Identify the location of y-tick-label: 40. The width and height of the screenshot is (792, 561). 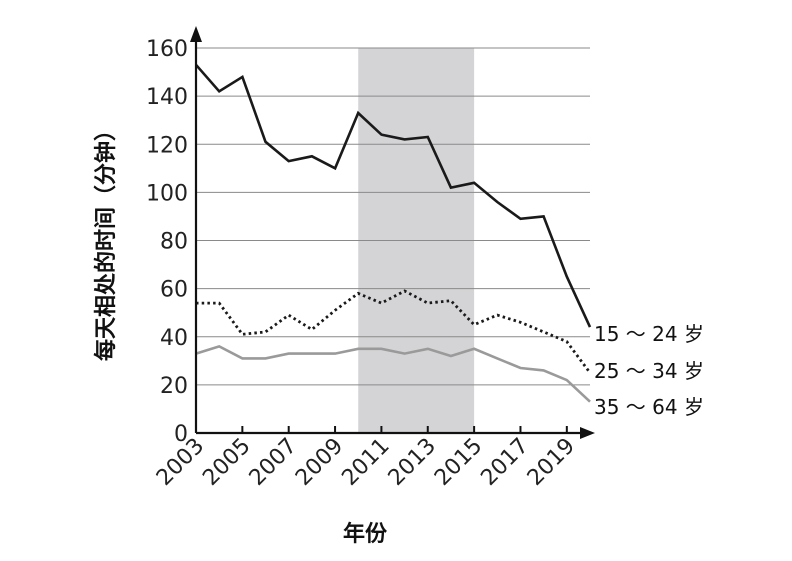
(174, 338).